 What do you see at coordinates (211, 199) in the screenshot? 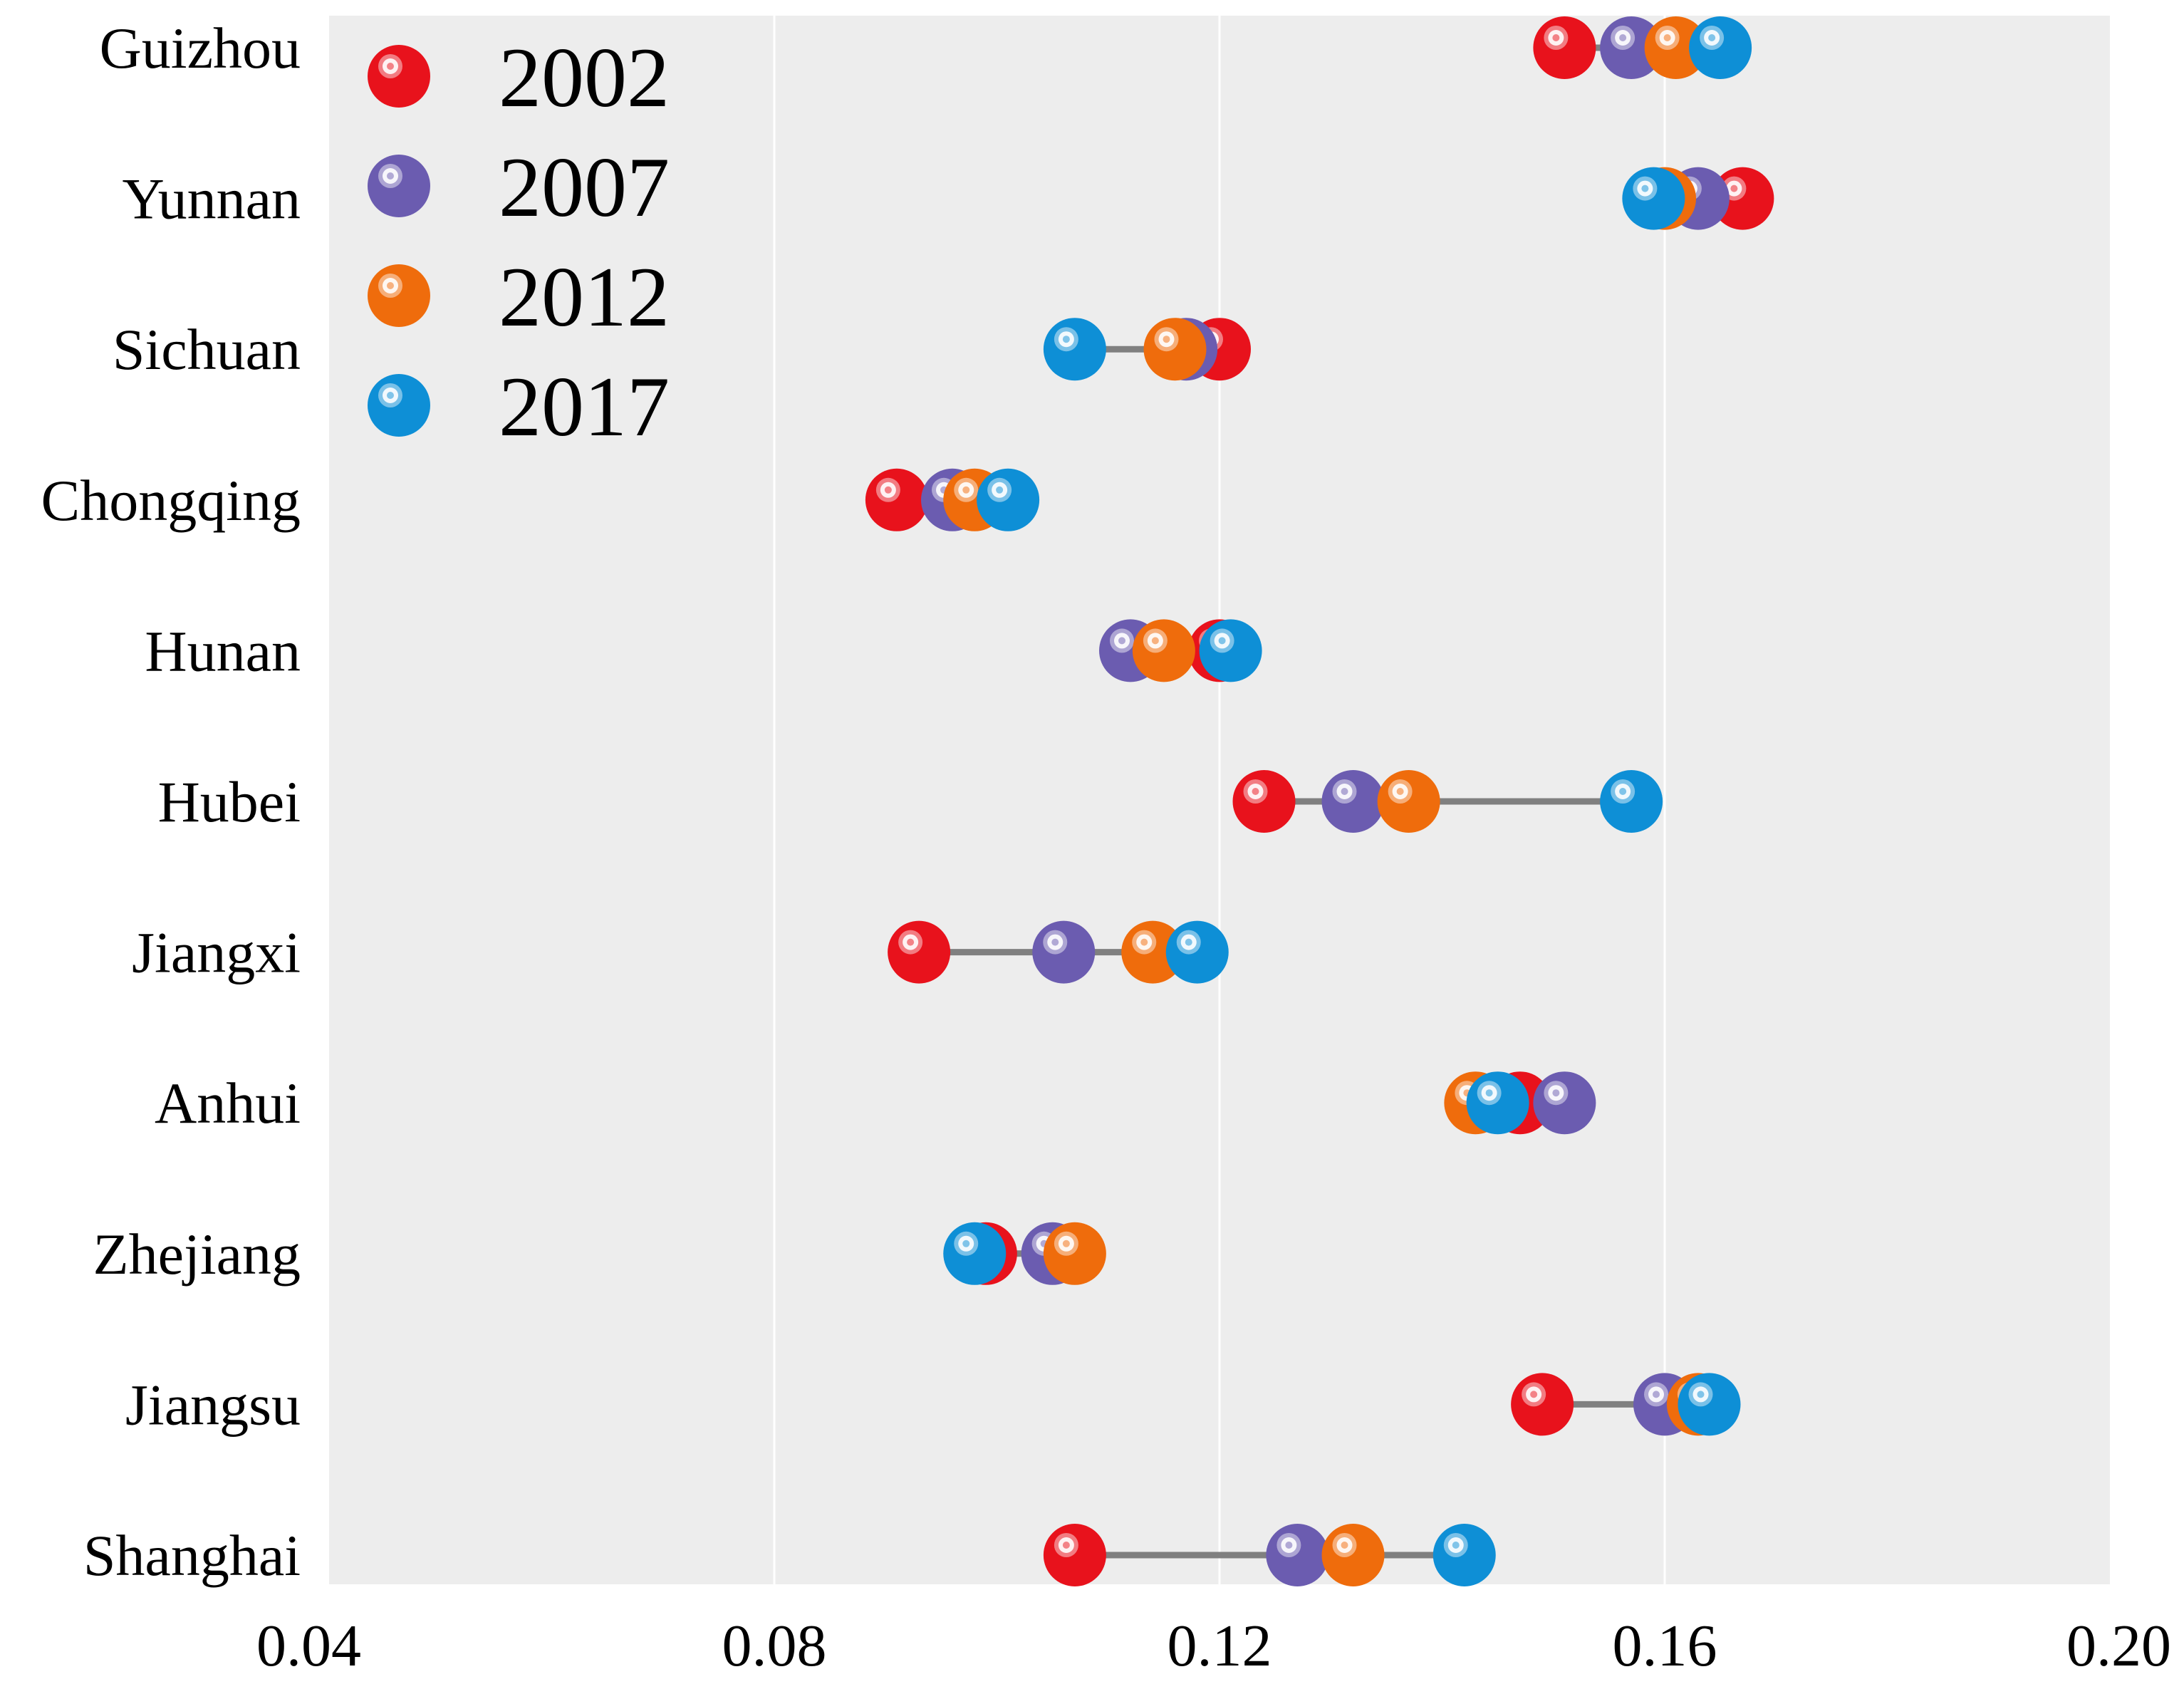
I see `y-category-label: Yunnan` at bounding box center [211, 199].